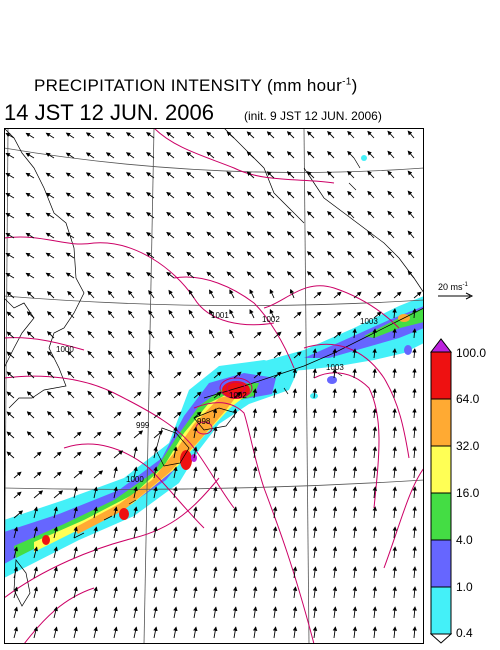 The image size is (500, 650). What do you see at coordinates (464, 633) in the screenshot?
I see `colorbar-label: 0.4` at bounding box center [464, 633].